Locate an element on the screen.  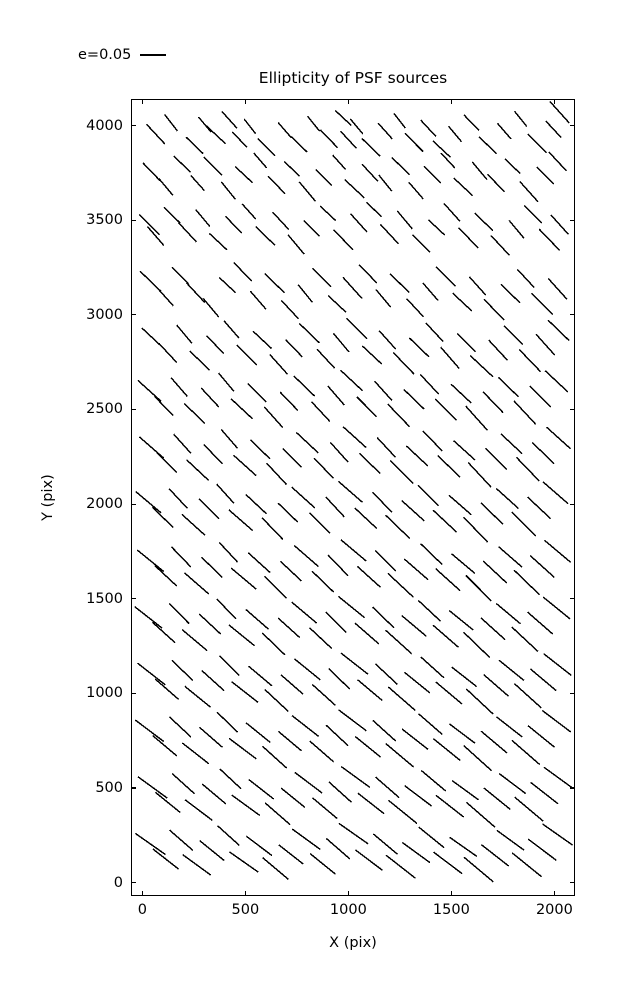
y-tick-label: 3000 is located at coordinates (104, 314).